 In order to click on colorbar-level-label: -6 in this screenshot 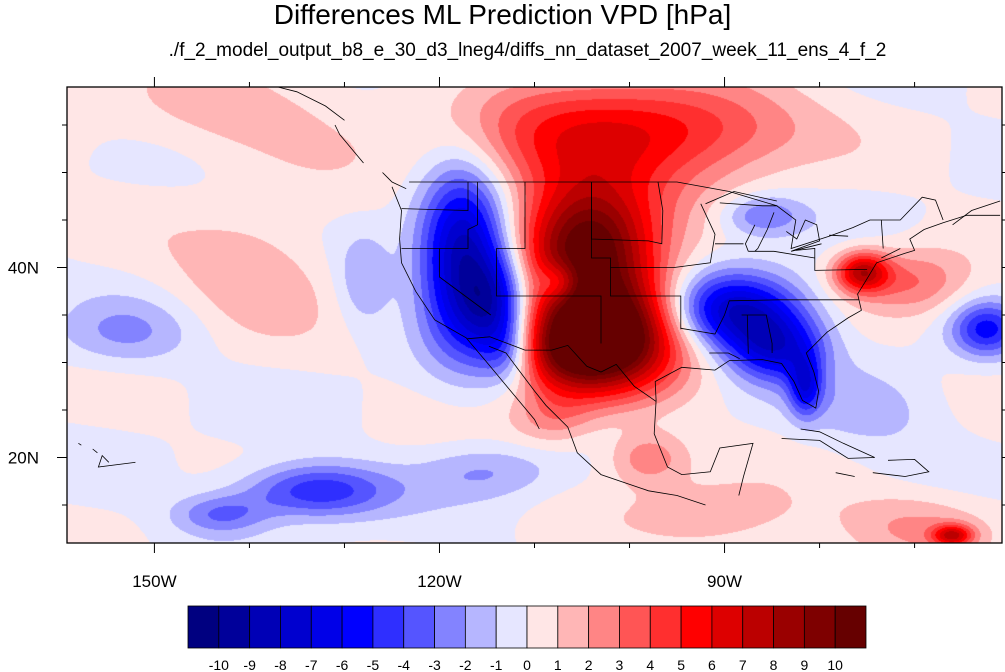, I will do `click(342, 664)`.